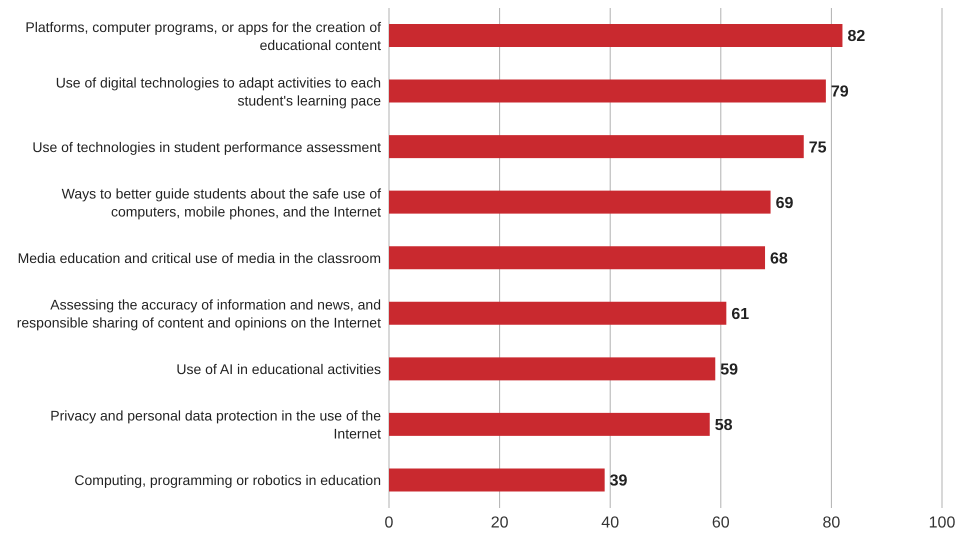  What do you see at coordinates (619, 481) in the screenshot?
I see `data-label: 39` at bounding box center [619, 481].